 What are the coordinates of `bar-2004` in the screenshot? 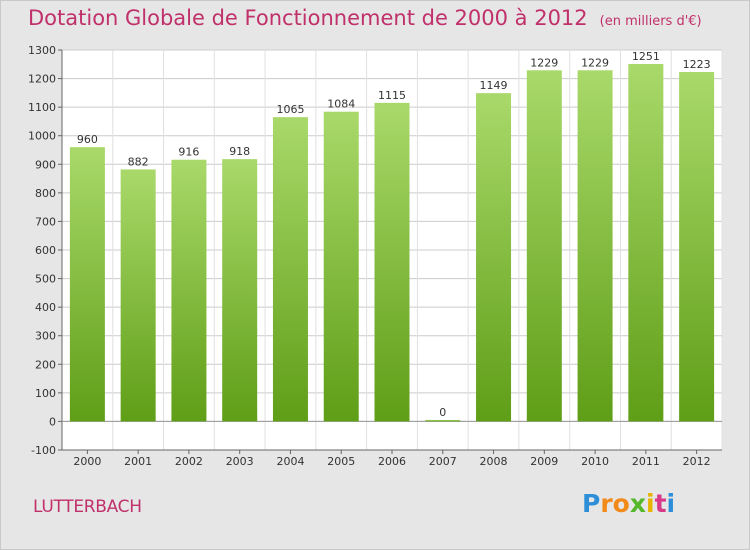 It's located at (290, 269).